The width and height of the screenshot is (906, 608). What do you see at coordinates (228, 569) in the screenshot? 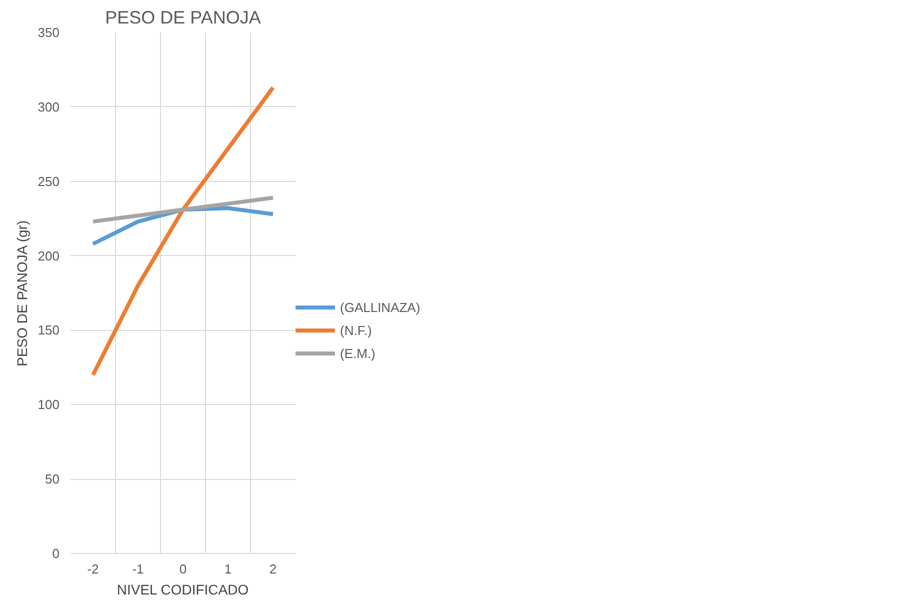
I see `x-tick-label: 1` at bounding box center [228, 569].